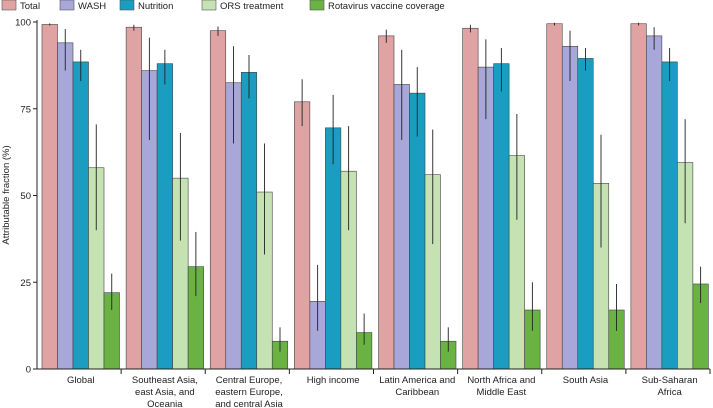 The height and width of the screenshot is (408, 713). What do you see at coordinates (670, 380) in the screenshot?
I see `x-category-label-line: Sub-Saharan` at bounding box center [670, 380].